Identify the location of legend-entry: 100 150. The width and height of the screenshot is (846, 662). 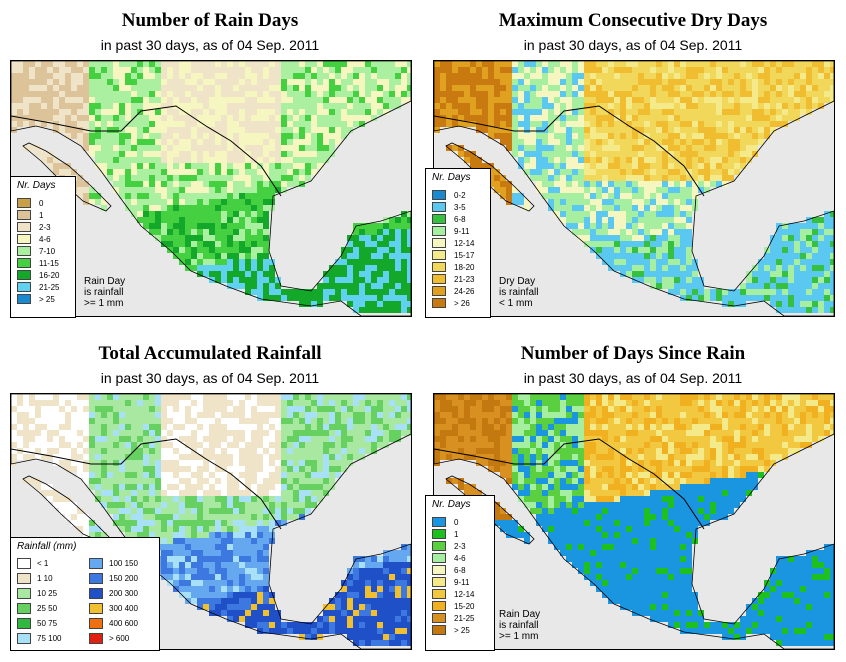
(113, 563).